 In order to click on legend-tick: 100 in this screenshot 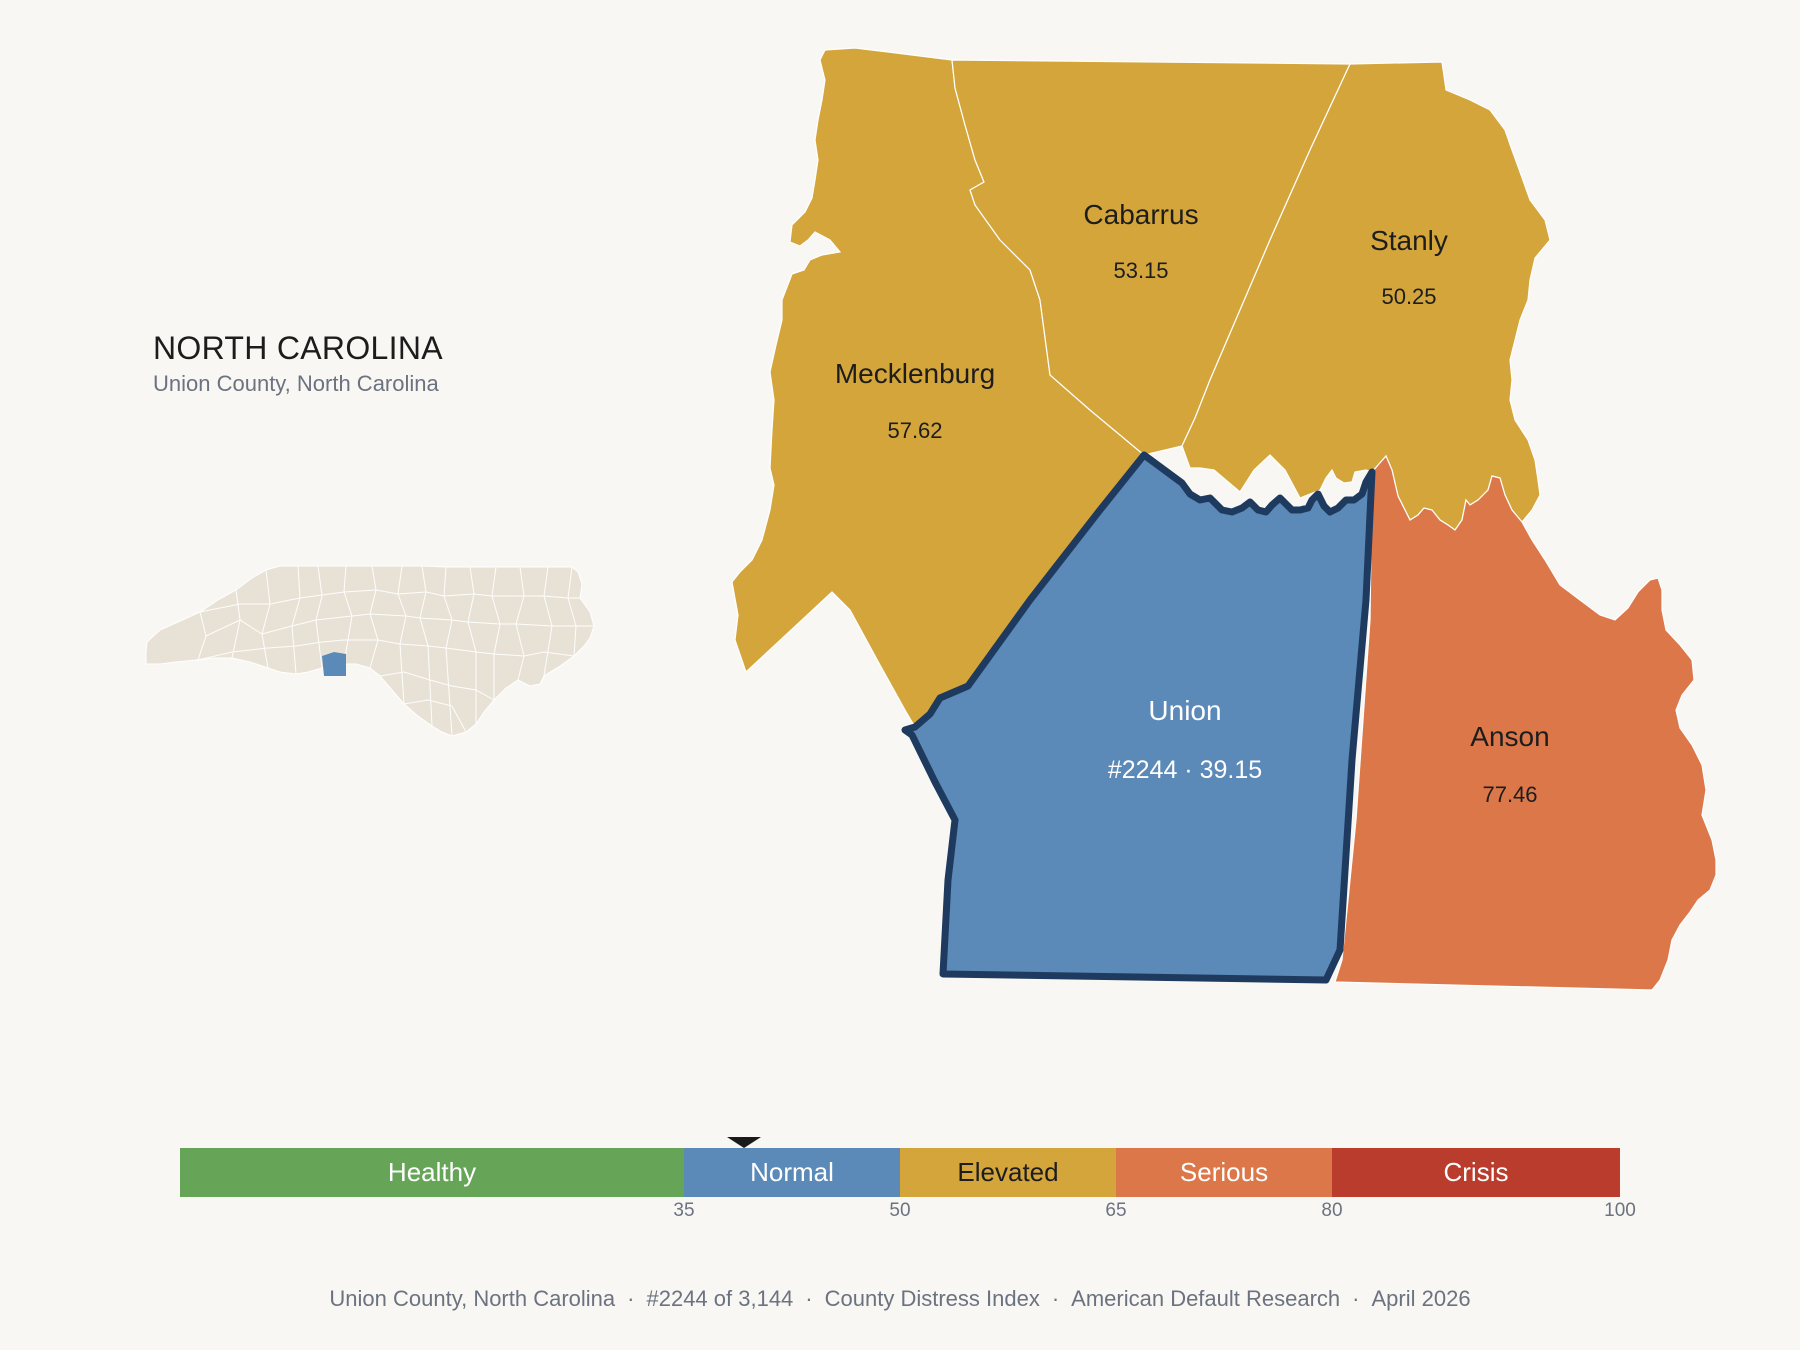, I will do `click(1620, 1210)`.